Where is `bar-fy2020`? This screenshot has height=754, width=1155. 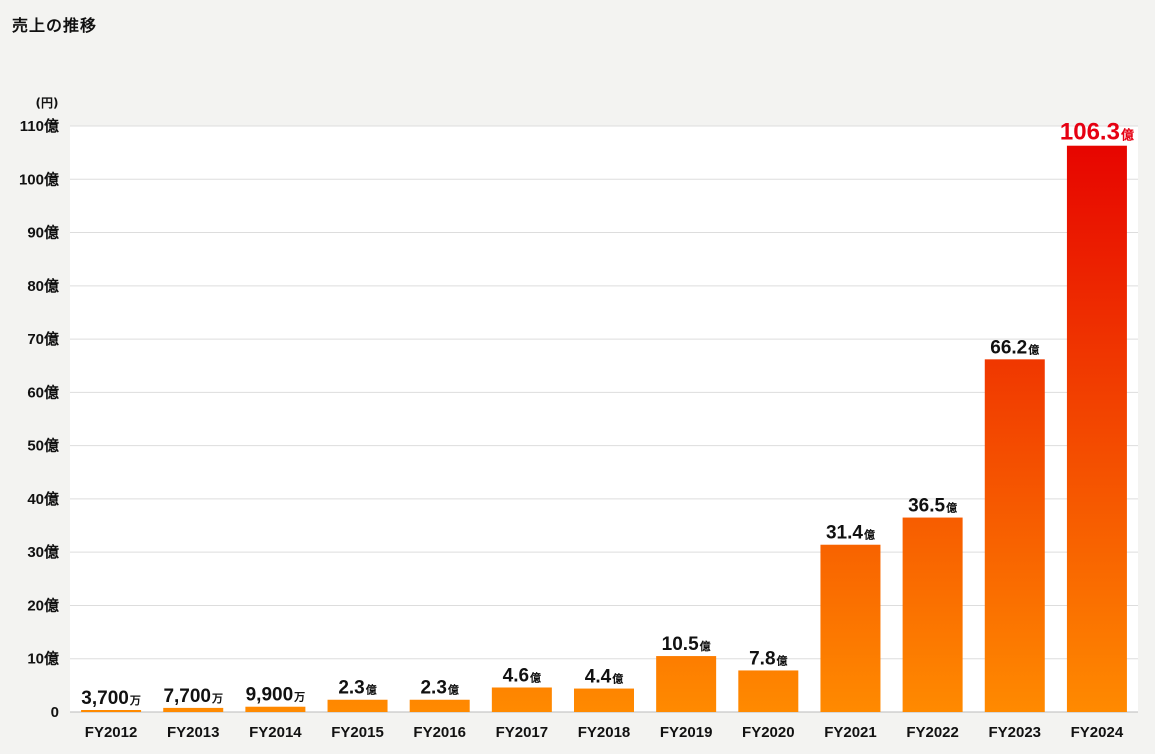 bar-fy2020 is located at coordinates (768, 691).